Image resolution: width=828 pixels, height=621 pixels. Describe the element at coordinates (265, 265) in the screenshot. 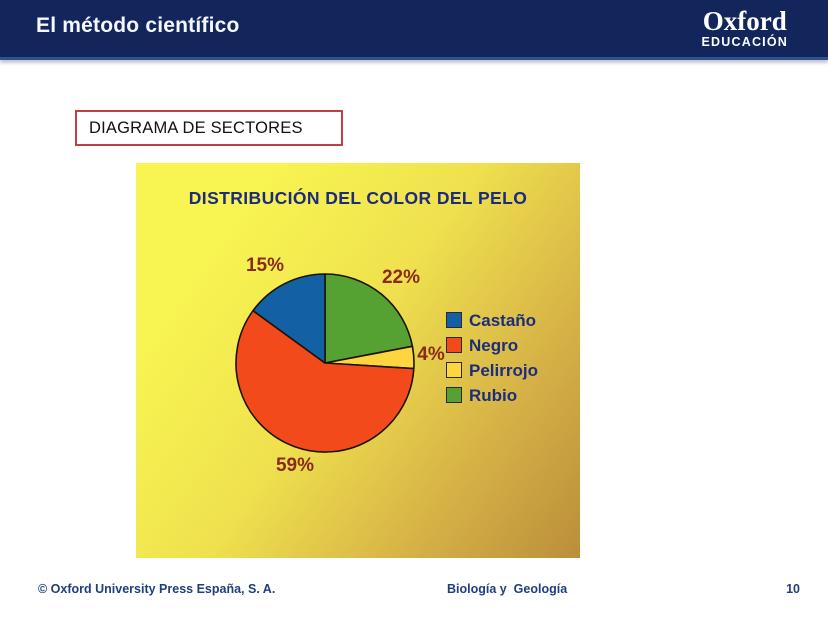

I see `pie-value-label-castaño: 15%` at that location.